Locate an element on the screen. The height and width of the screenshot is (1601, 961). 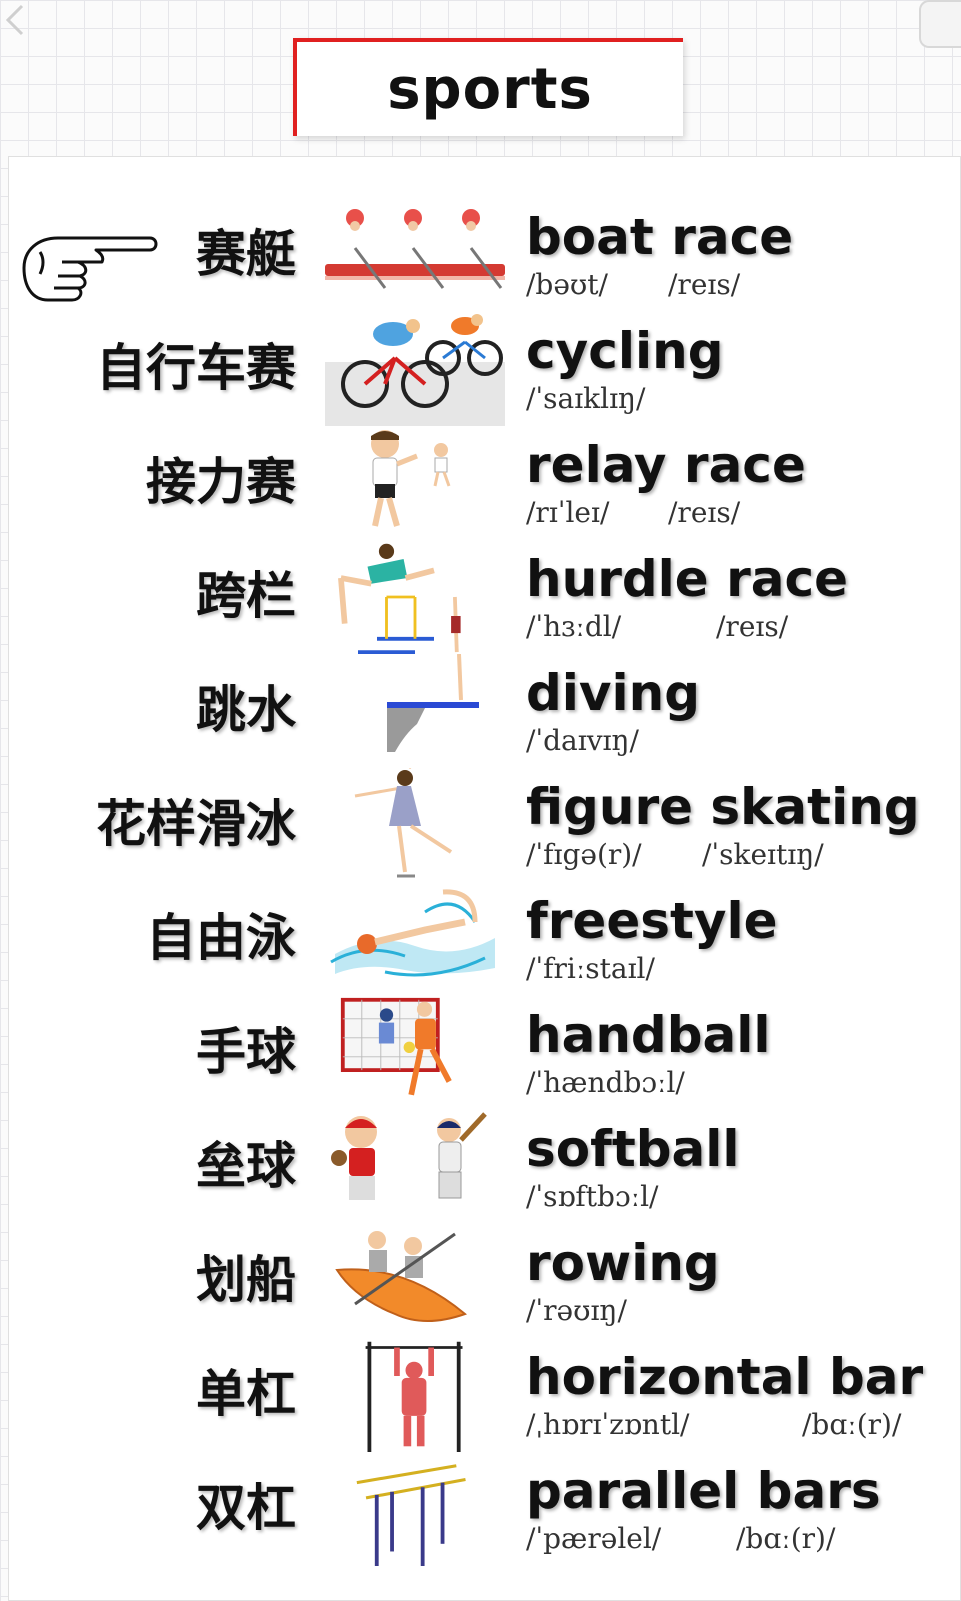
boat-race-illustration is located at coordinates (415, 249).